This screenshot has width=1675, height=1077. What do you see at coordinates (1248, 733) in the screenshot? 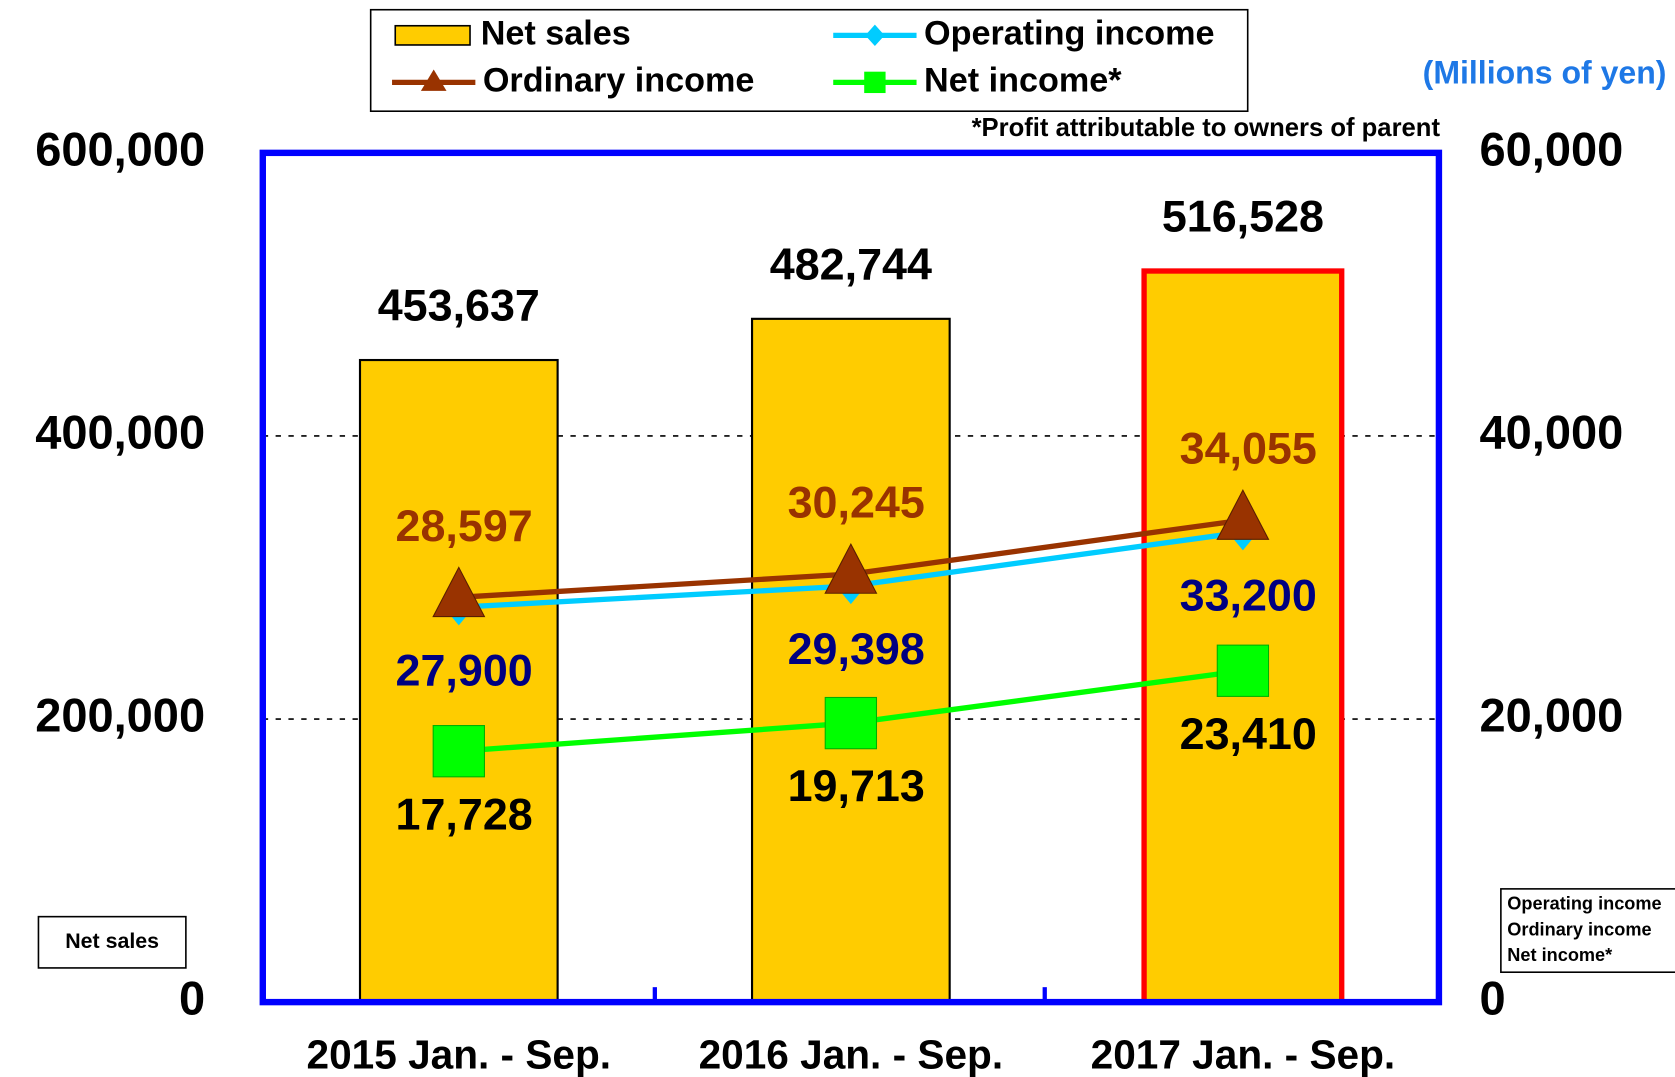
I see `value-label: 23,410` at bounding box center [1248, 733].